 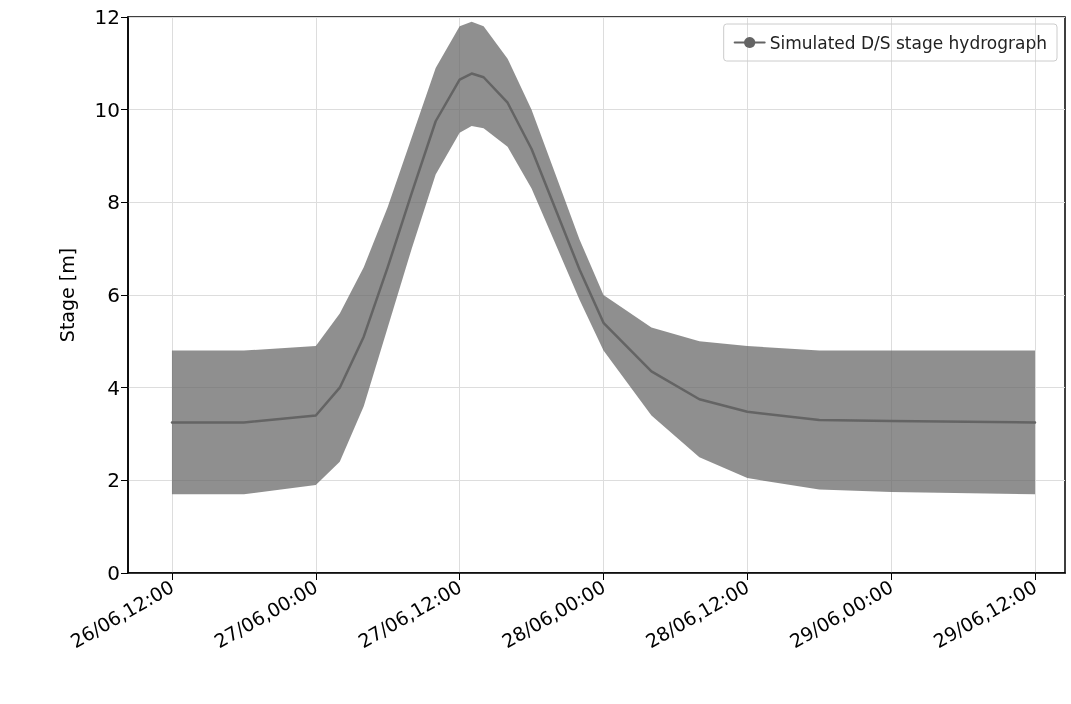 What do you see at coordinates (107, 109) in the screenshot?
I see `y-tick-label: 10` at bounding box center [107, 109].